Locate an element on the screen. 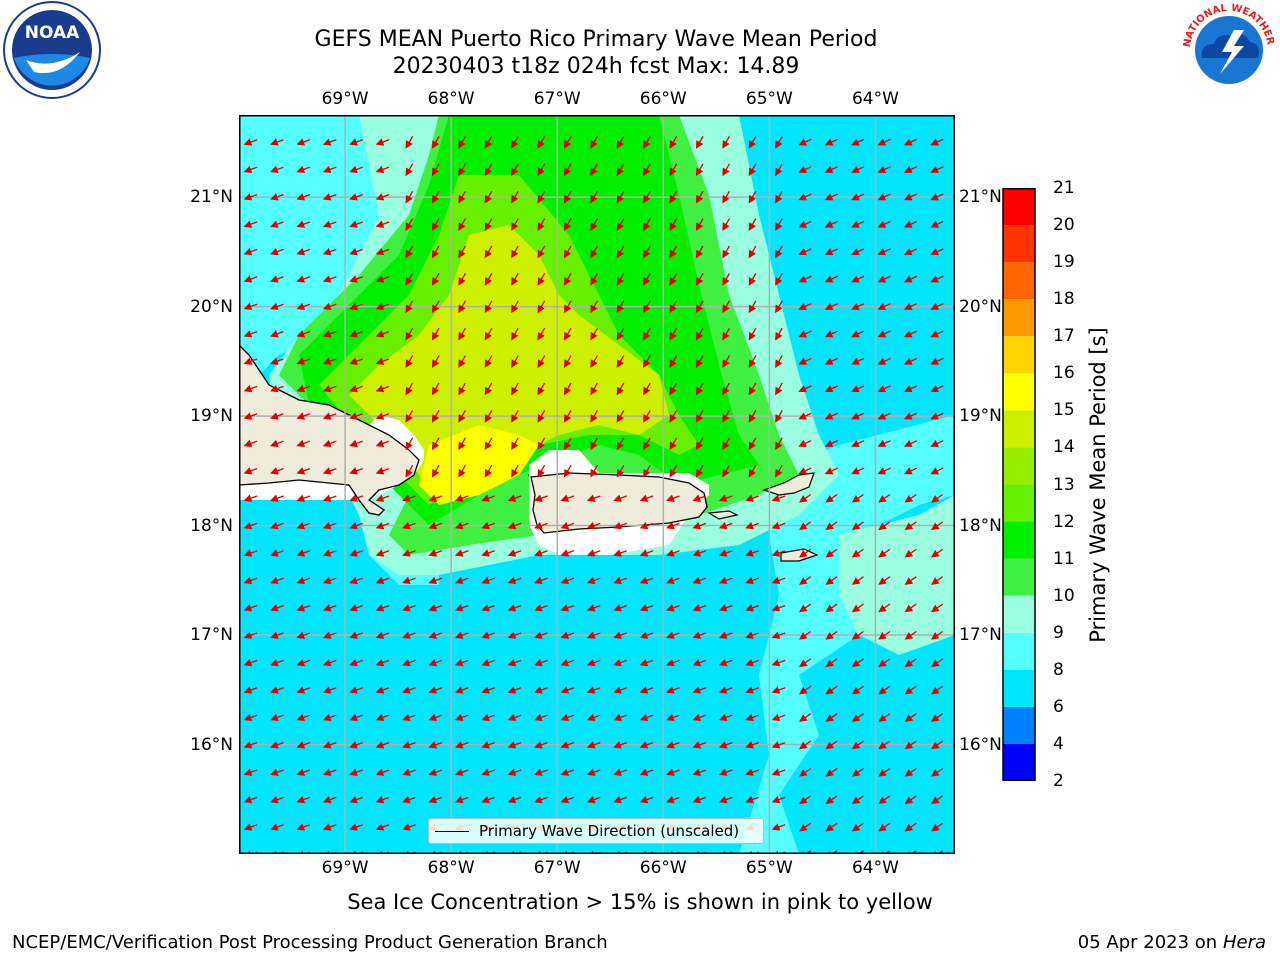 The image size is (1280, 960). colorbar-tick-label: 2 is located at coordinates (1058, 781).